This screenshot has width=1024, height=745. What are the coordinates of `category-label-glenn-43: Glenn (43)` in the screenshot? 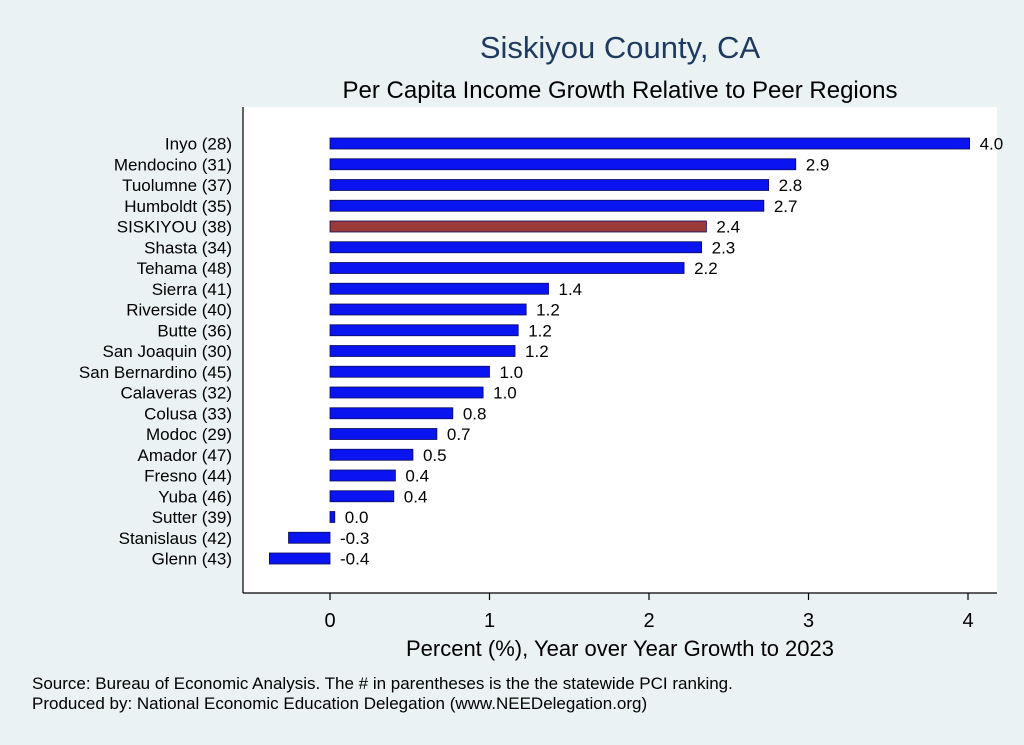 It's located at (192, 559).